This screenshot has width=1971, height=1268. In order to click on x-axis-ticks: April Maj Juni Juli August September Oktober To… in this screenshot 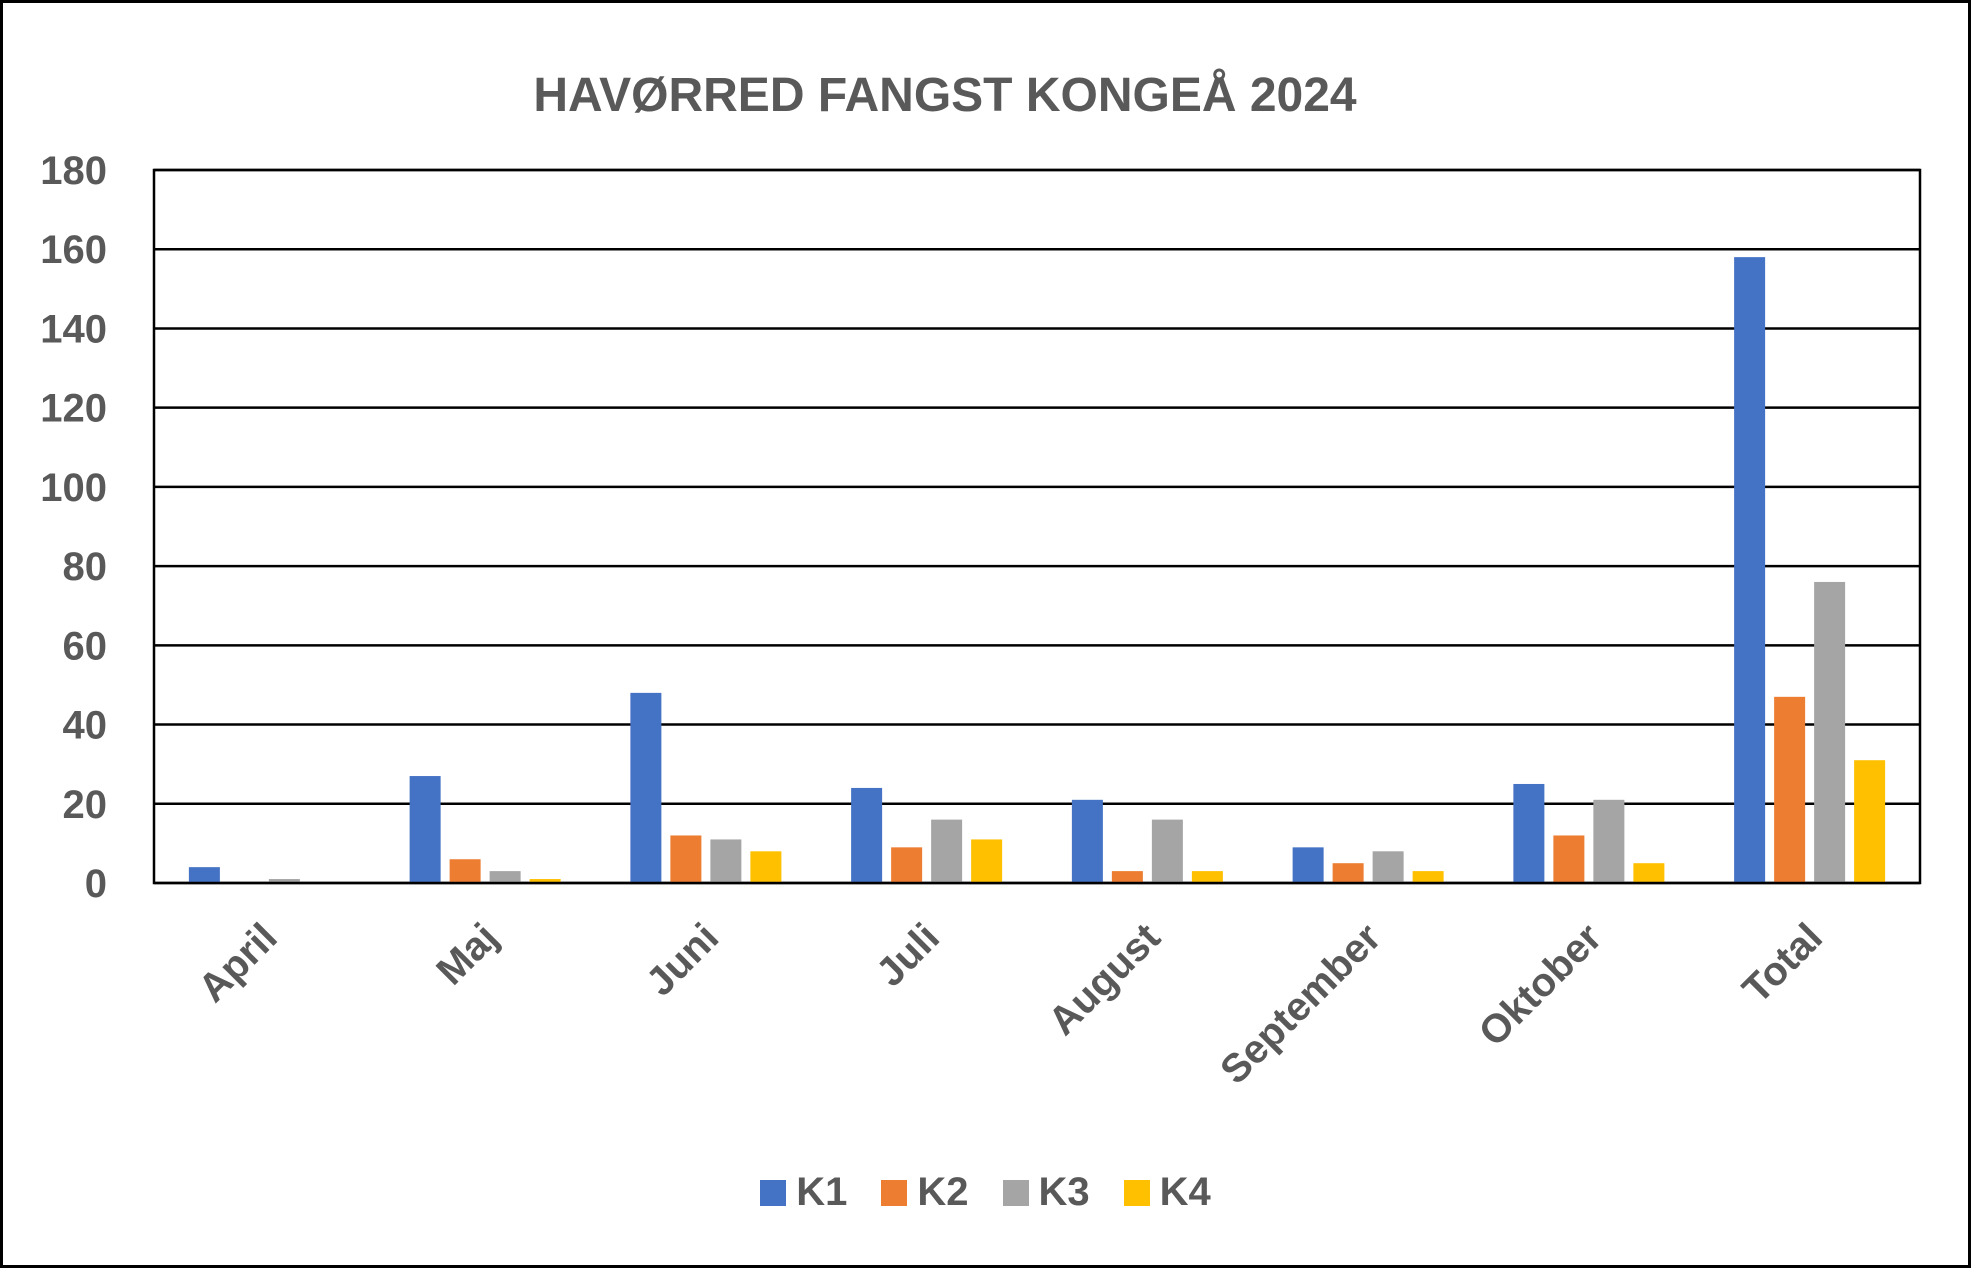, I will do `click(1010, 1003)`.